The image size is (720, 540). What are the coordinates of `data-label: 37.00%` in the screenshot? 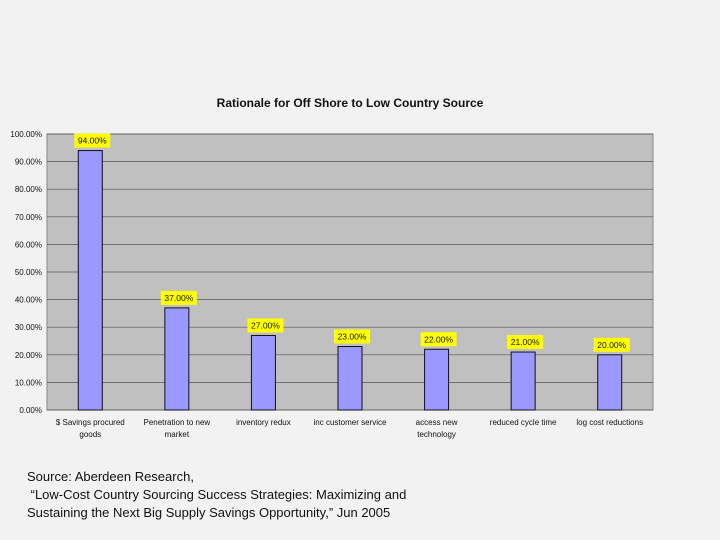 It's located at (178, 298).